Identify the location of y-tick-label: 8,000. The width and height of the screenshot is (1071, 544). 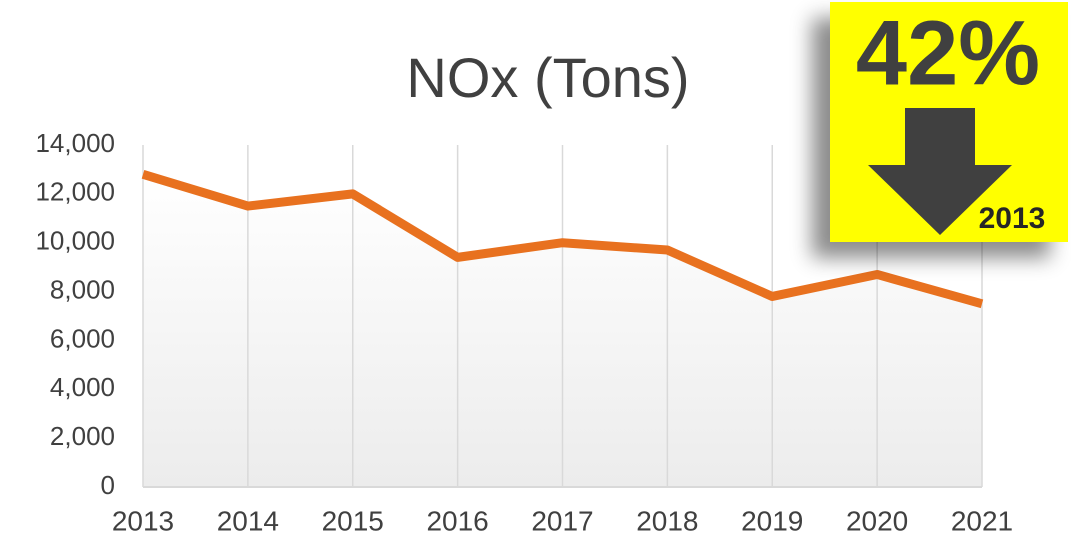
(82, 289).